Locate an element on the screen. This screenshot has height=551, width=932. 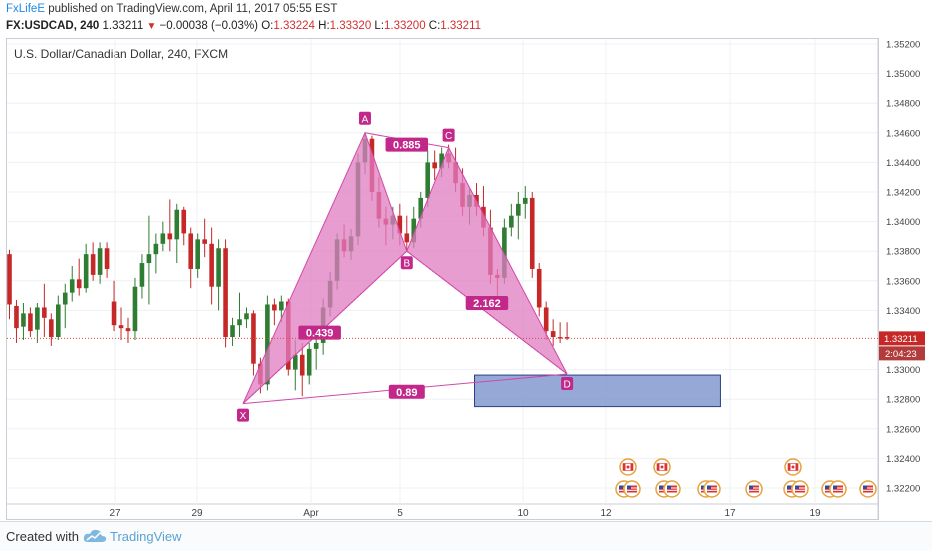
tradingview-brand: TradingView is located at coordinates (146, 536).